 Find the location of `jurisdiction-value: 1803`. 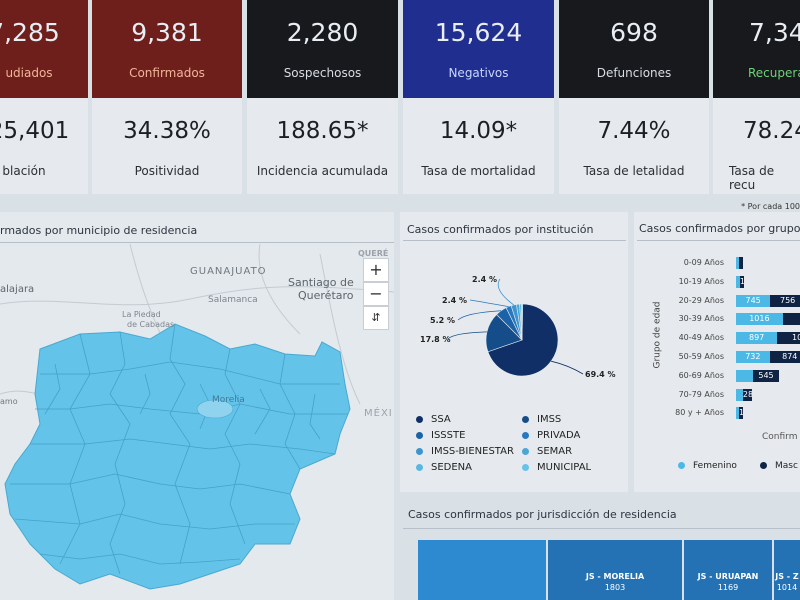

jurisdiction-value: 1803 is located at coordinates (615, 587).